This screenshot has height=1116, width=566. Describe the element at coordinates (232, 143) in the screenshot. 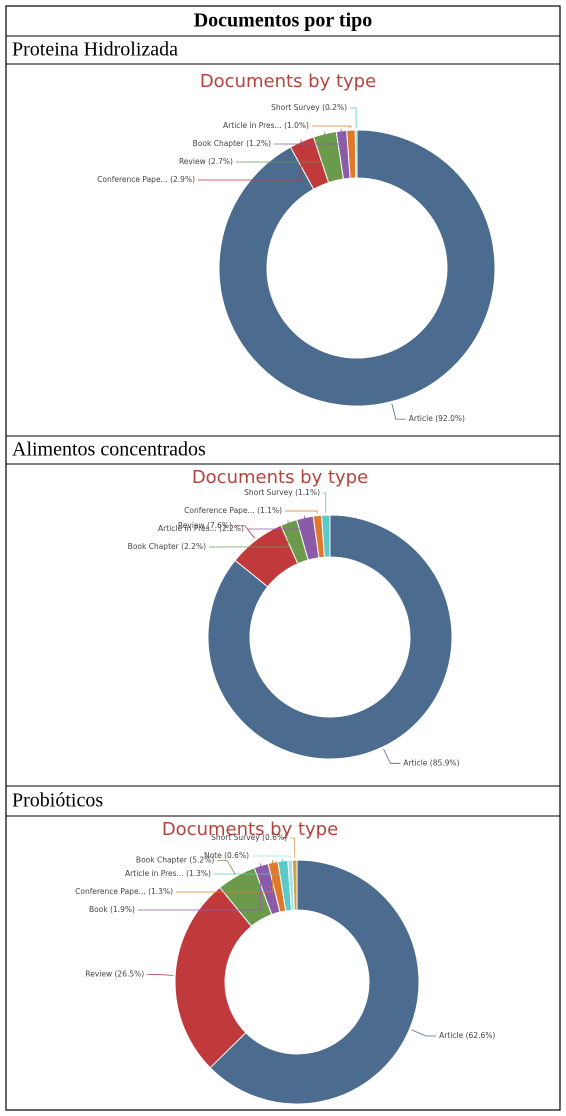

I see `data-label: Book Chapter (1.2%)` at that location.